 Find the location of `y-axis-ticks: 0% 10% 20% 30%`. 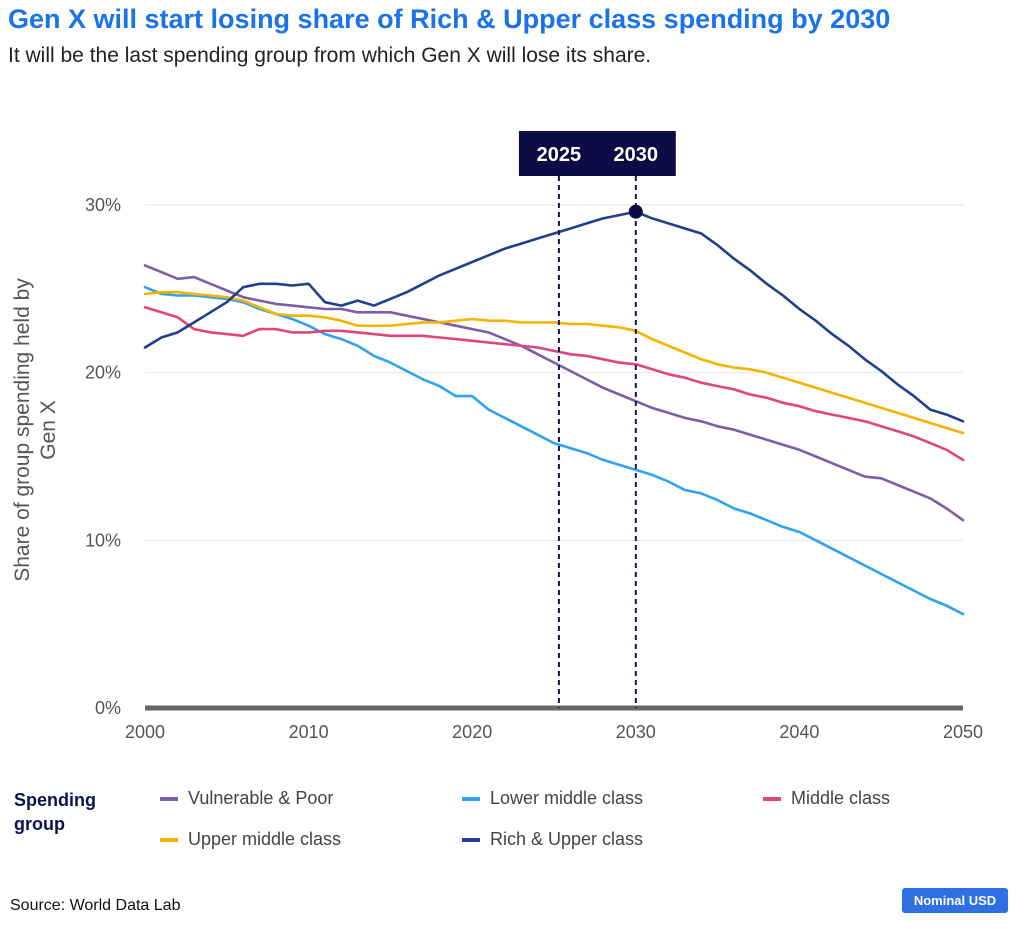

y-axis-ticks: 0% 10% 20% 30% is located at coordinates (103, 456).